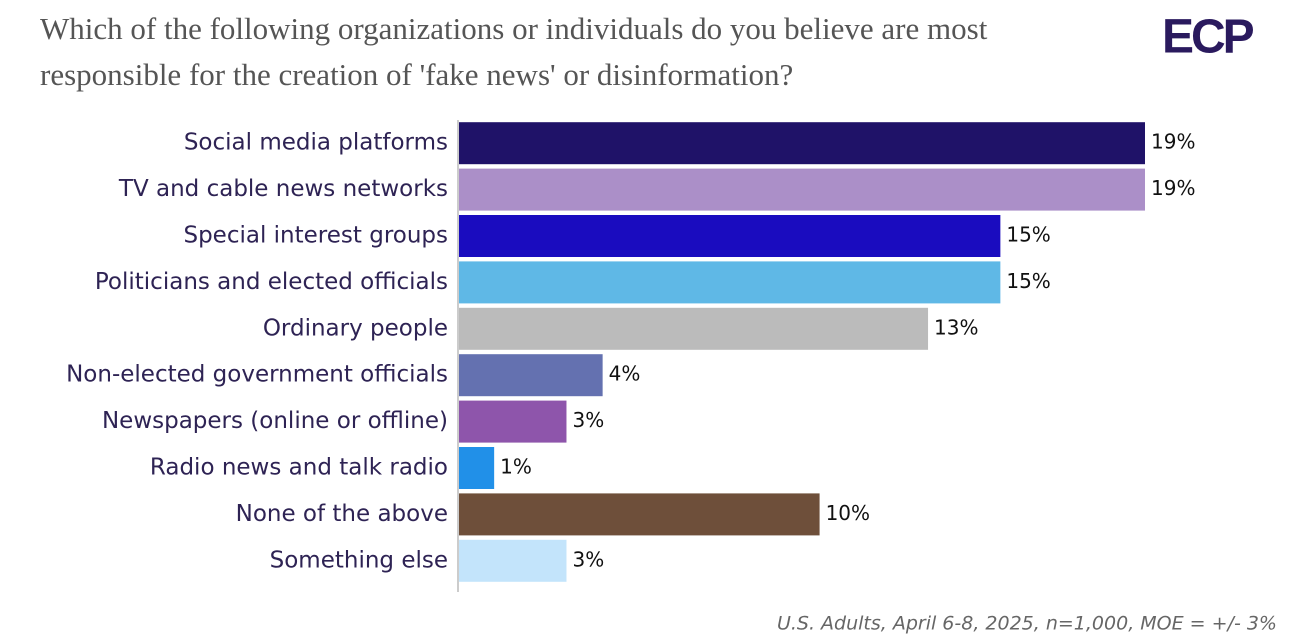  I want to click on category-label: Politicians and elected officials, so click(271, 282).